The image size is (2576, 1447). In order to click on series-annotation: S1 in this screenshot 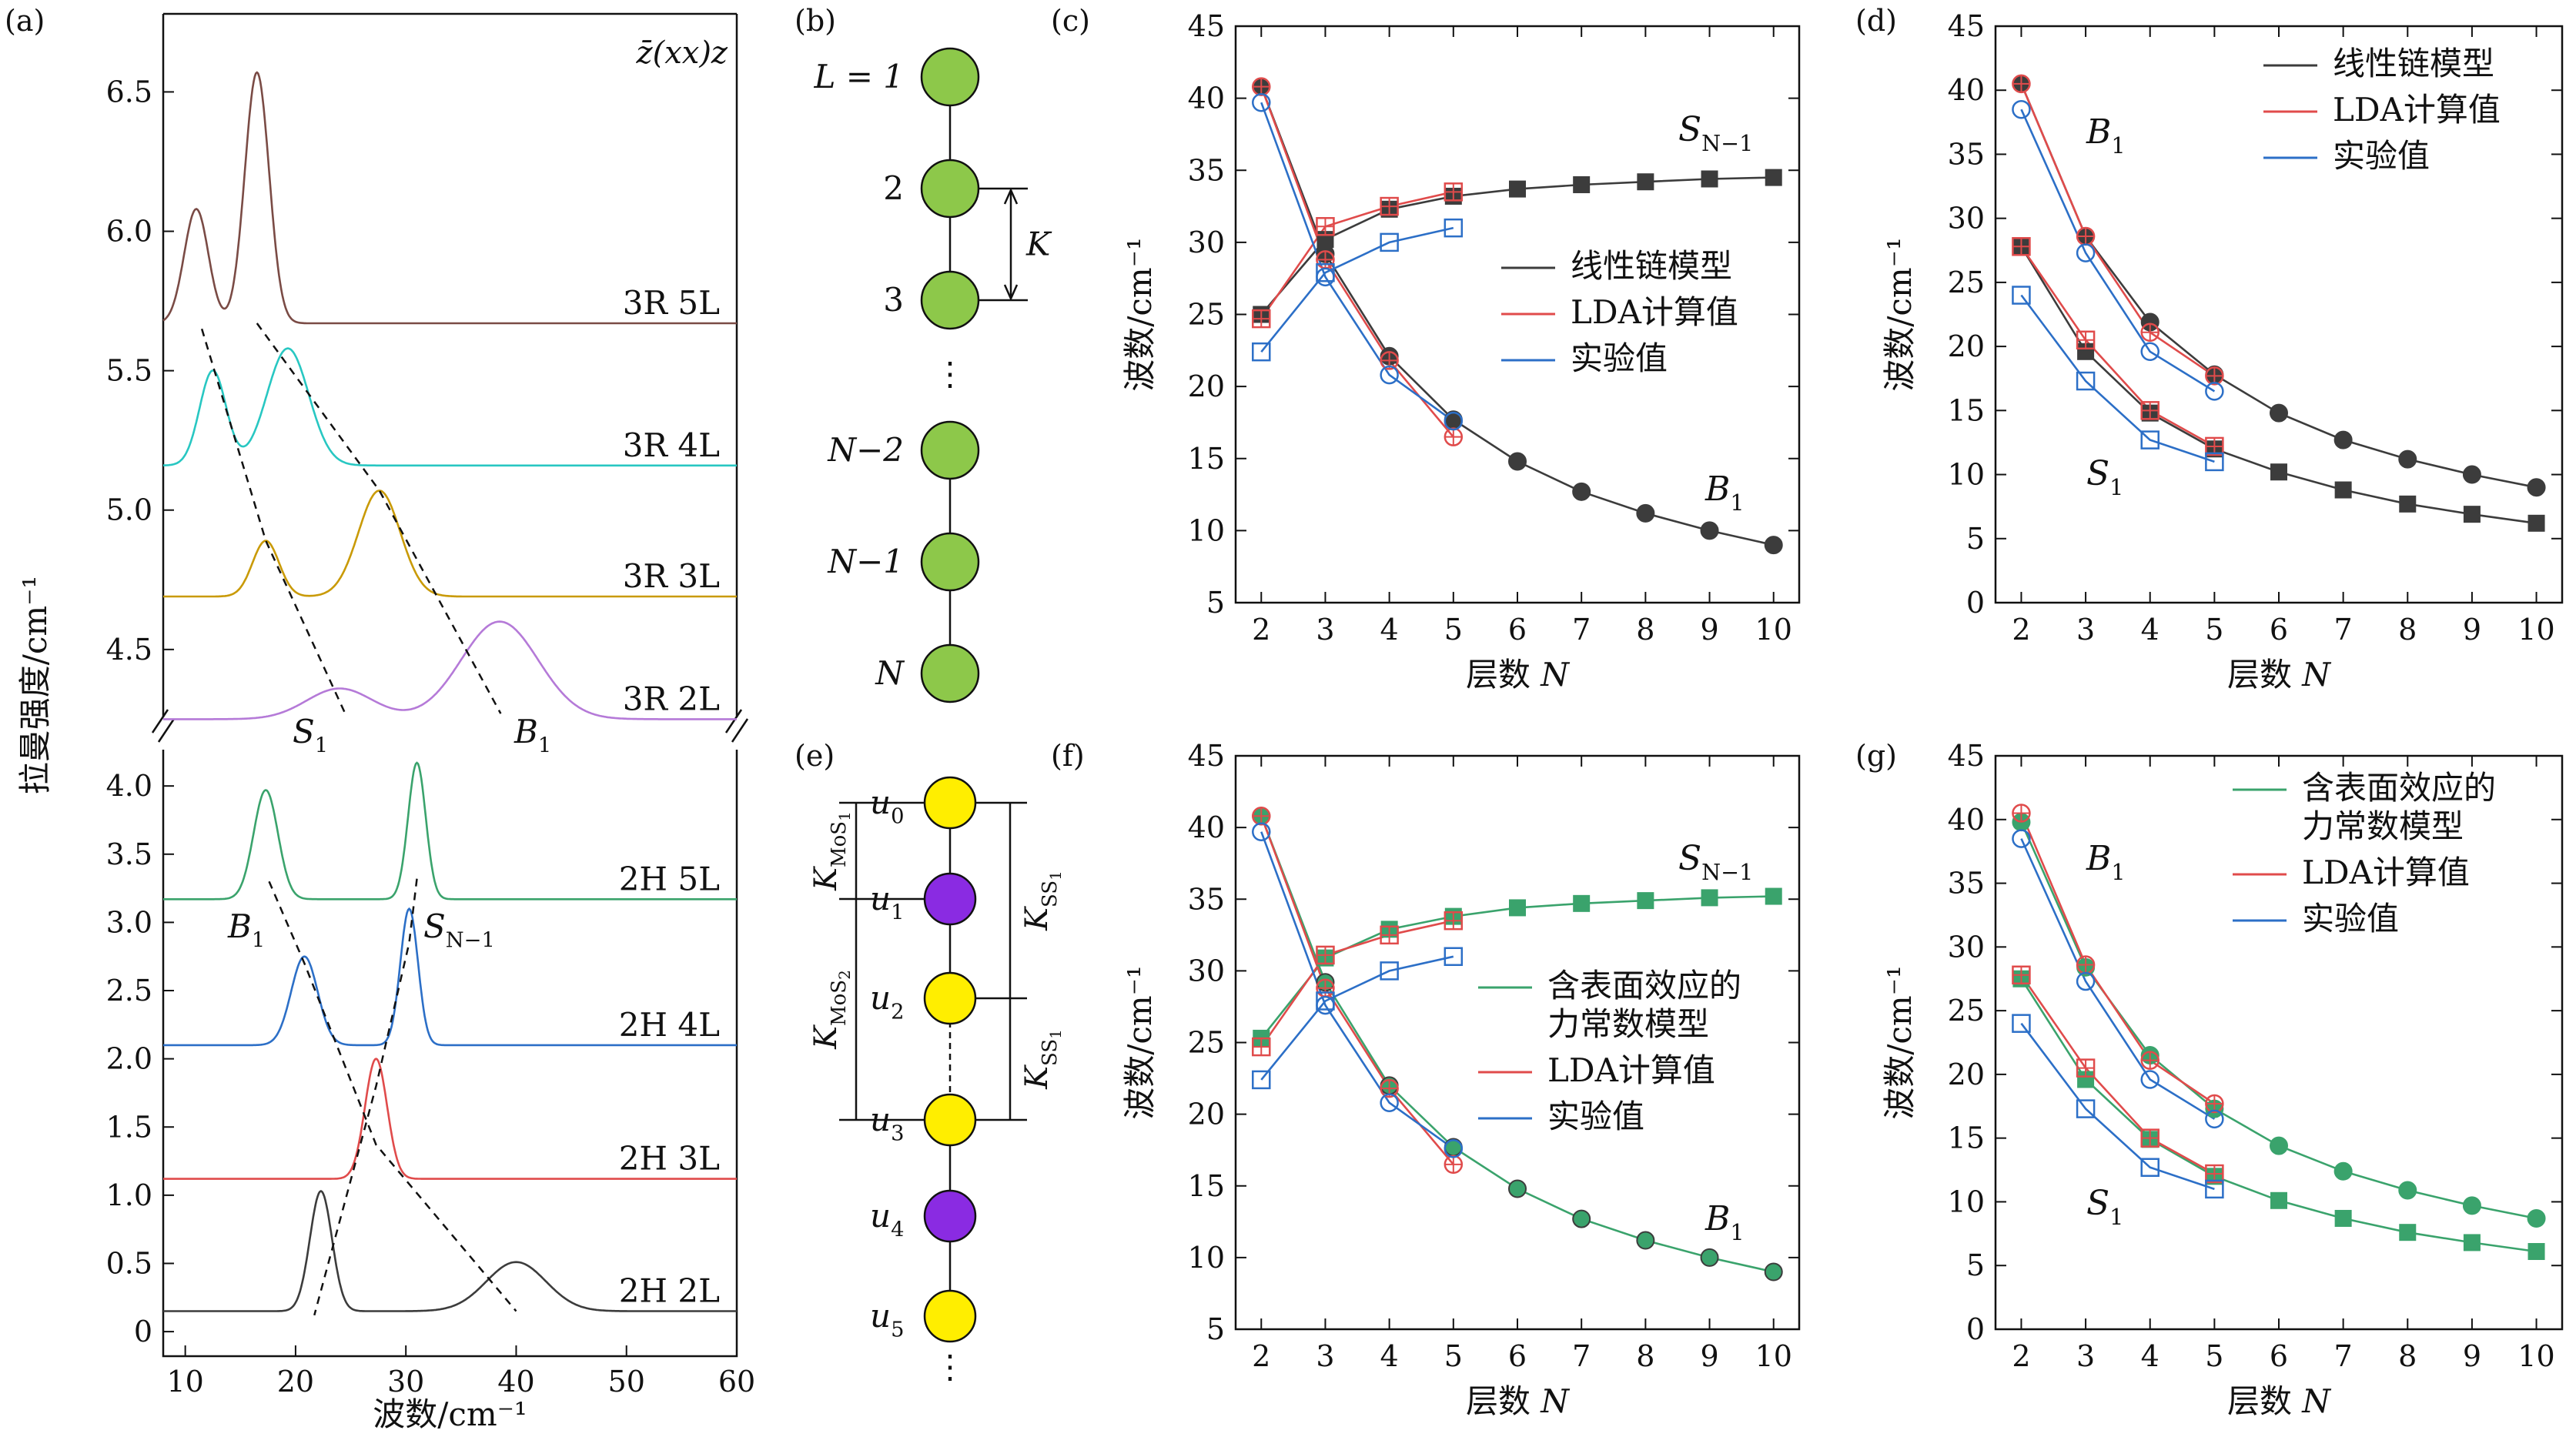, I will do `click(2104, 477)`.